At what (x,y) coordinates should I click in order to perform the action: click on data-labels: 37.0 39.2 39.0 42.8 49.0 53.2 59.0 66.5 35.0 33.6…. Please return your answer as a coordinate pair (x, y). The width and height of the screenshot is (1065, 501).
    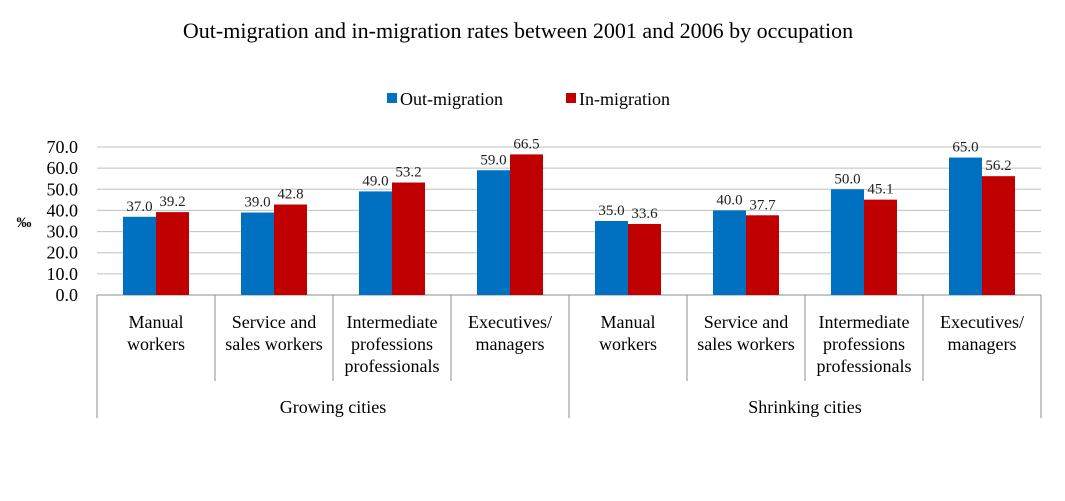
    Looking at the image, I should click on (568, 179).